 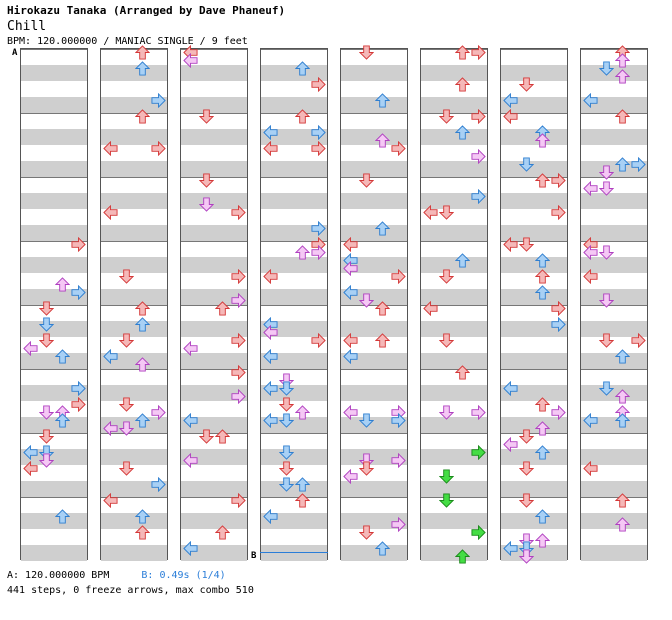 What do you see at coordinates (27, 26) in the screenshot?
I see `difficulty-label: Chill` at bounding box center [27, 26].